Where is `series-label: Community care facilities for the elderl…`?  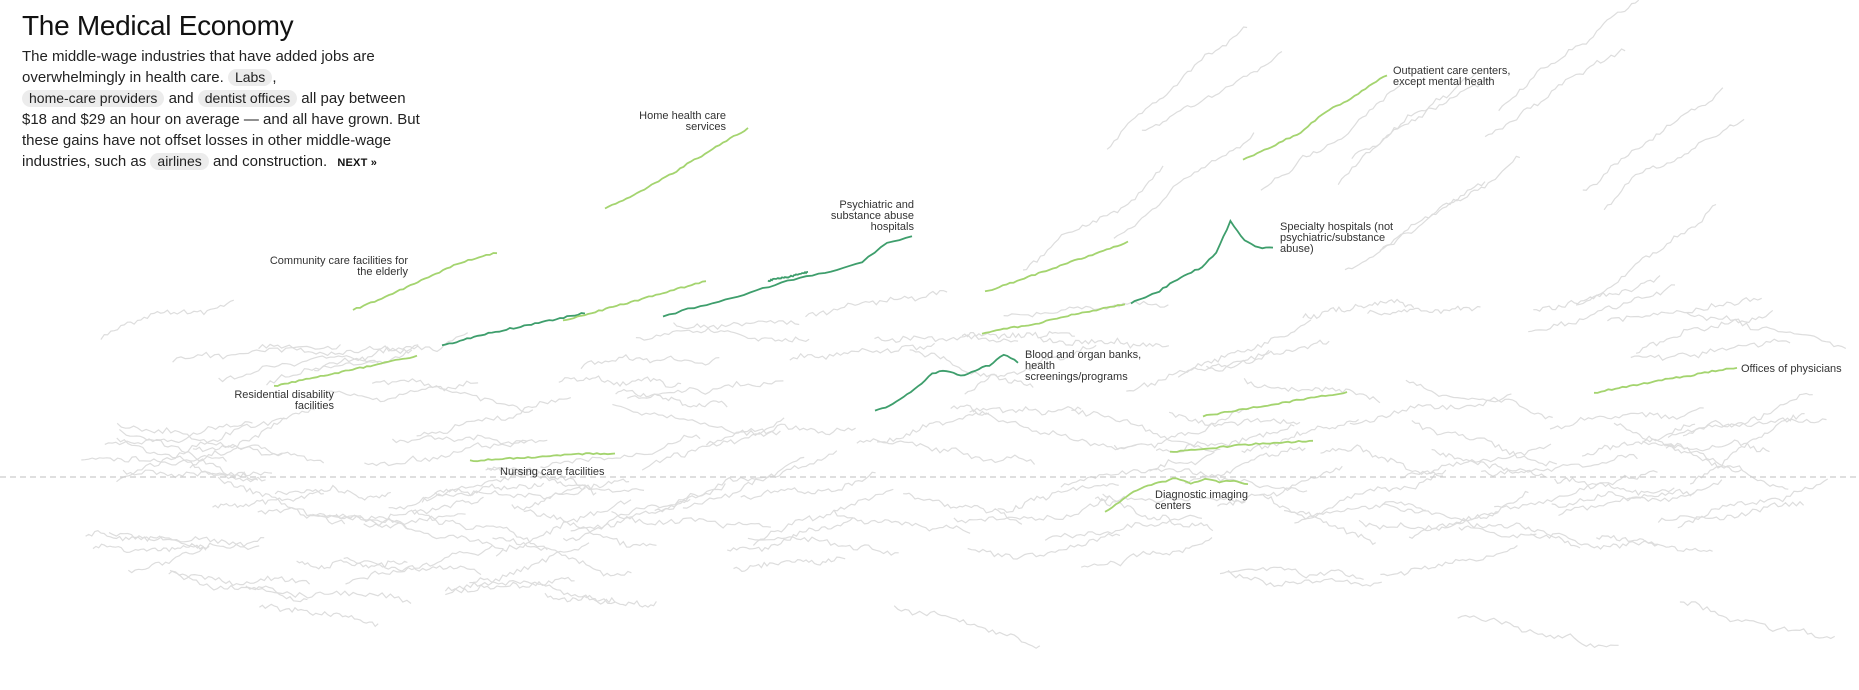 series-label: Community care facilities for the elderl… is located at coordinates (338, 266).